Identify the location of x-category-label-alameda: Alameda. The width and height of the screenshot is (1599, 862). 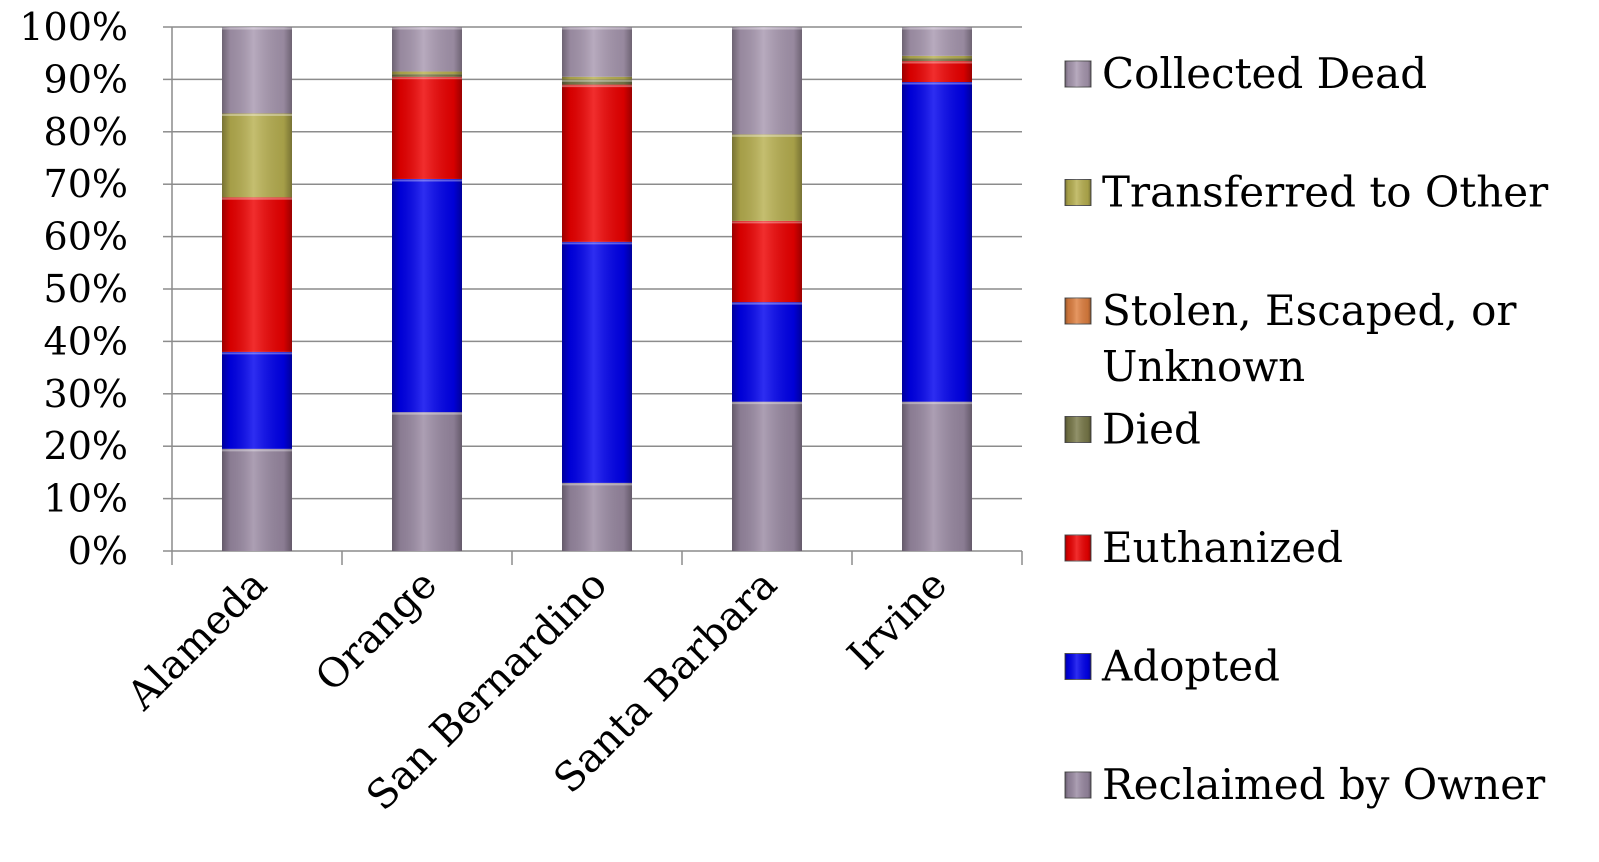
(197, 641).